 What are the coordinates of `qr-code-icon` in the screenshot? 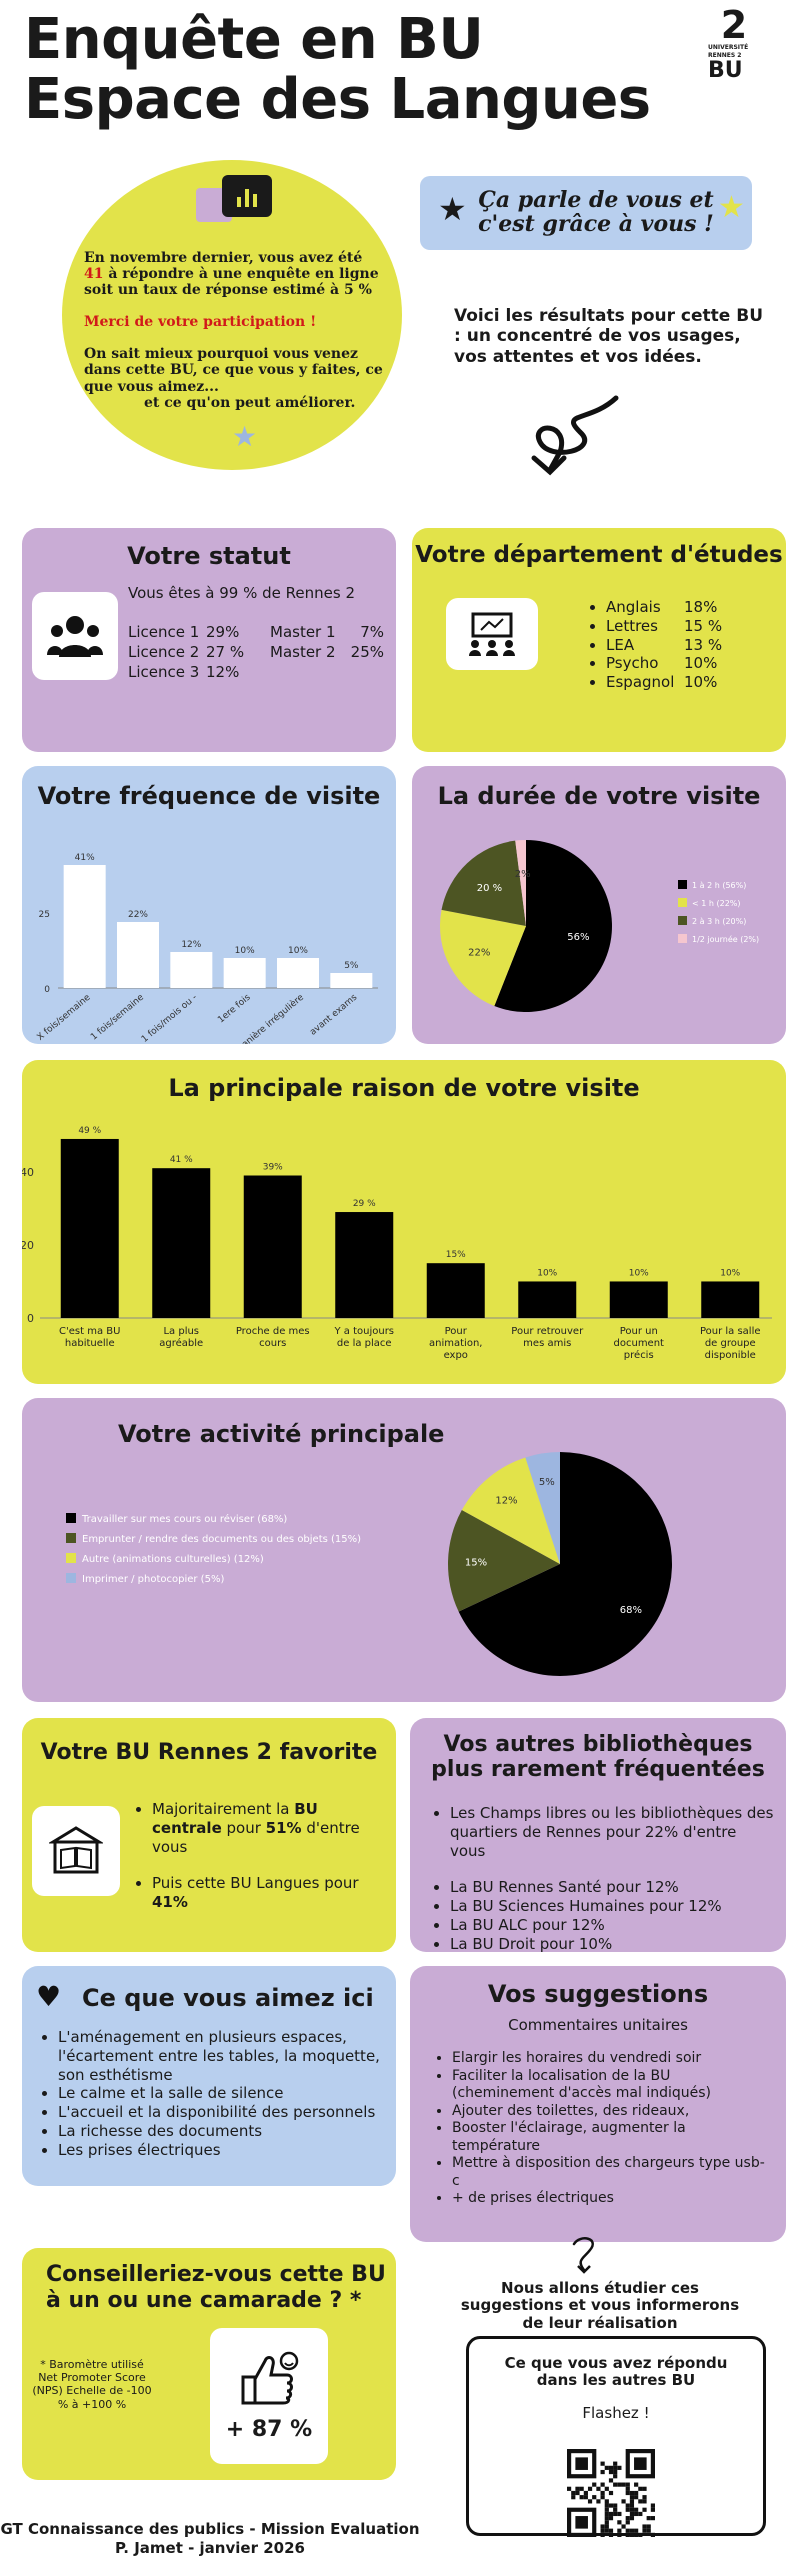 It's located at (611, 2493).